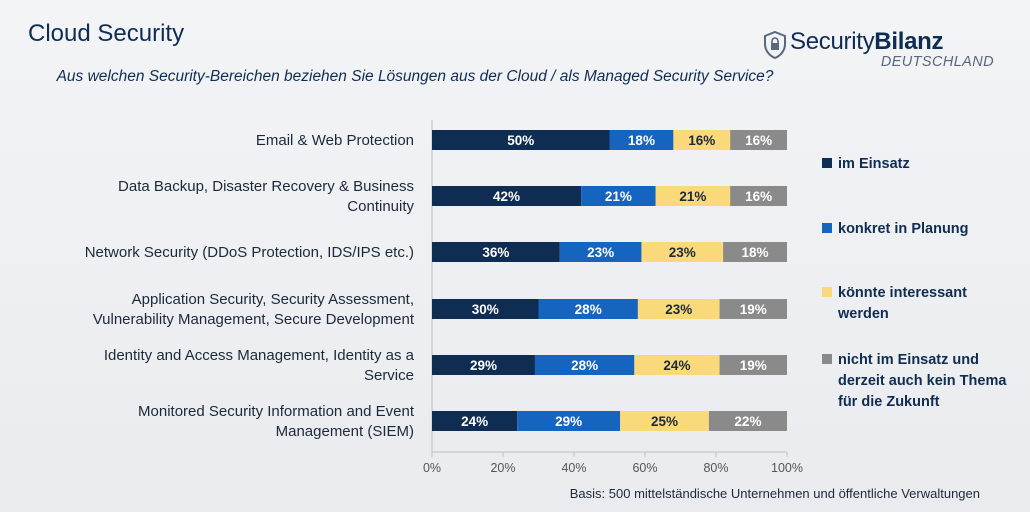 Image resolution: width=1030 pixels, height=512 pixels. Describe the element at coordinates (874, 164) in the screenshot. I see `legend-label: im Einsatz` at that location.